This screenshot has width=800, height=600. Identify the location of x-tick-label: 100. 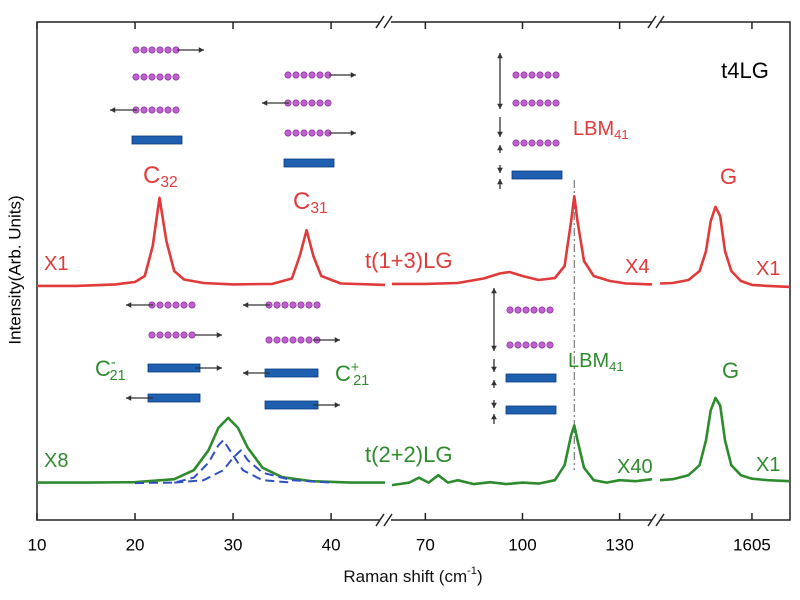
(522, 544).